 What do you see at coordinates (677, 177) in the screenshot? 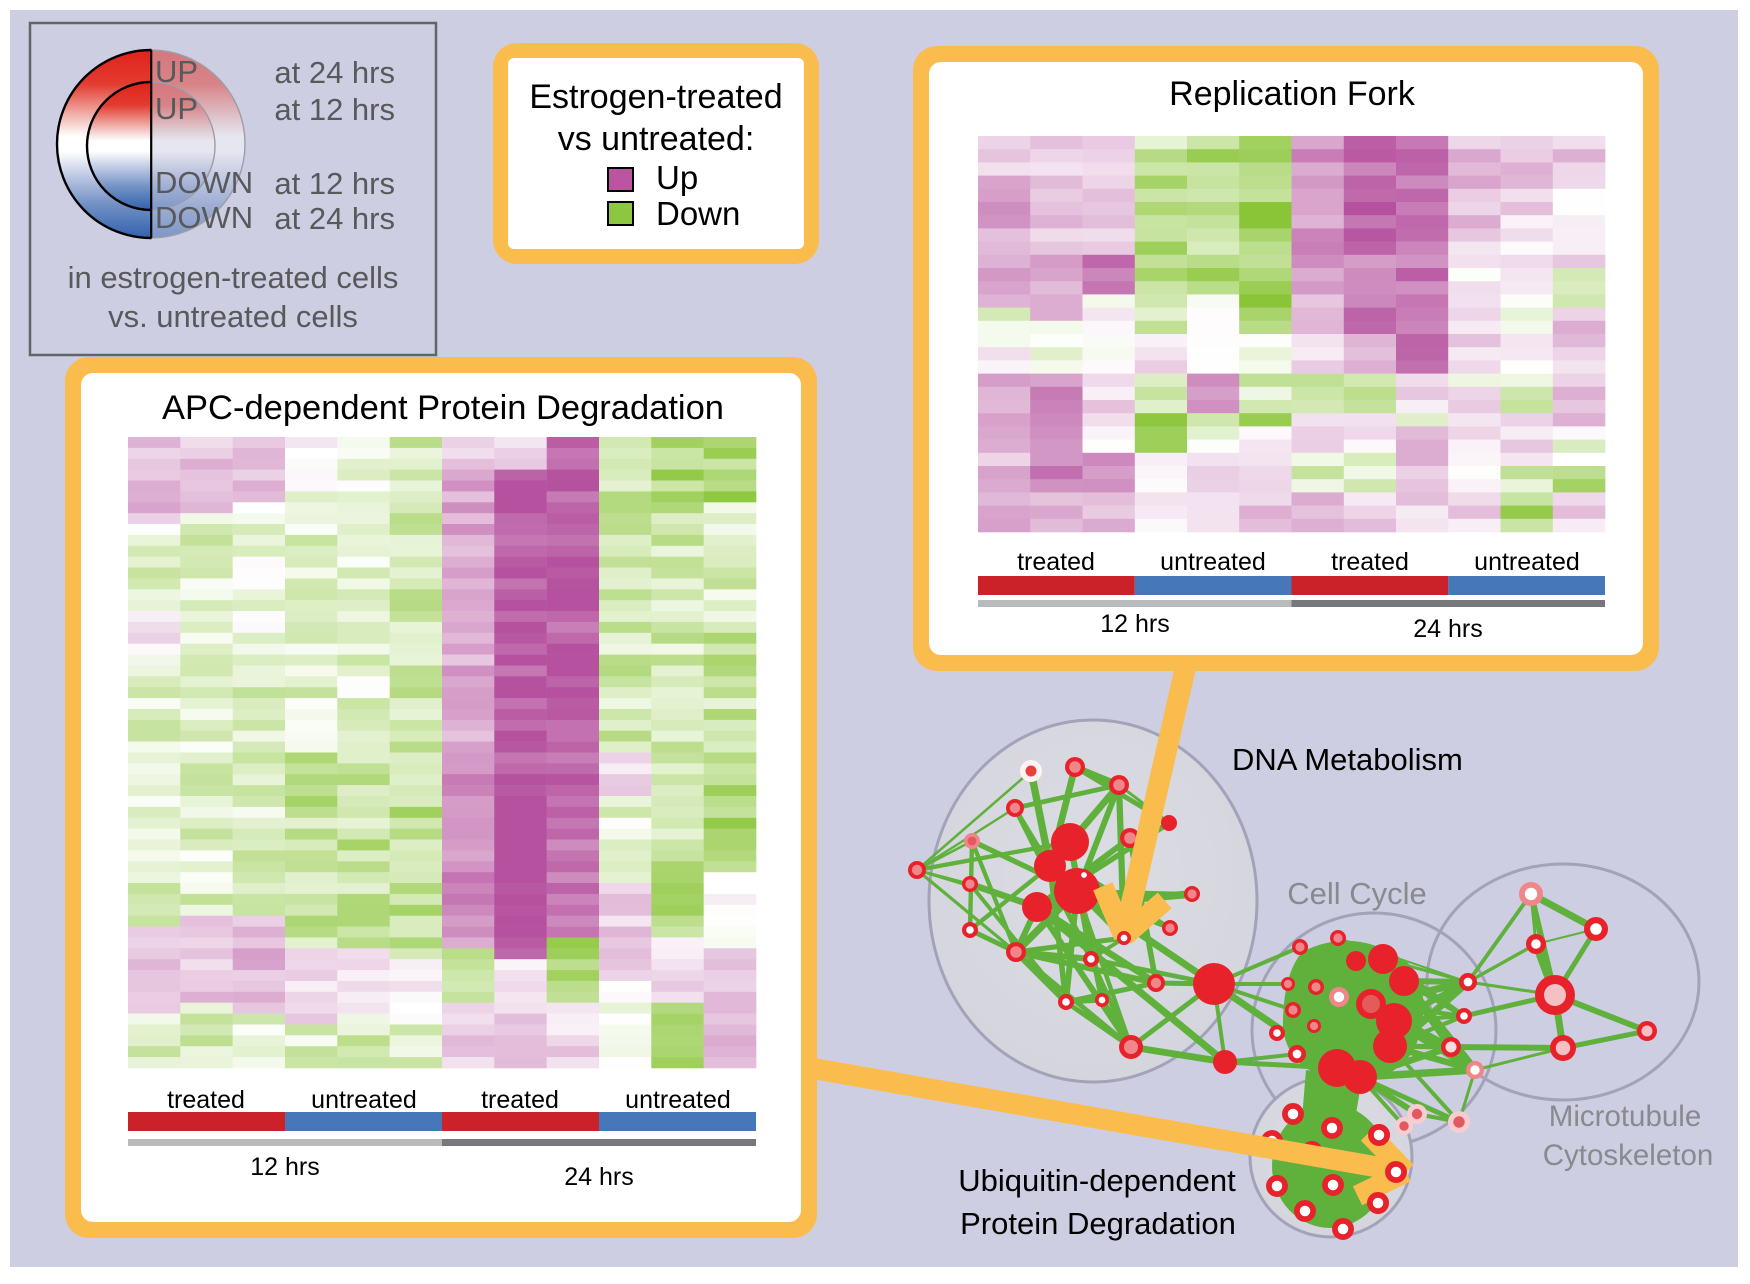
I see `svg-text: Up` at bounding box center [677, 177].